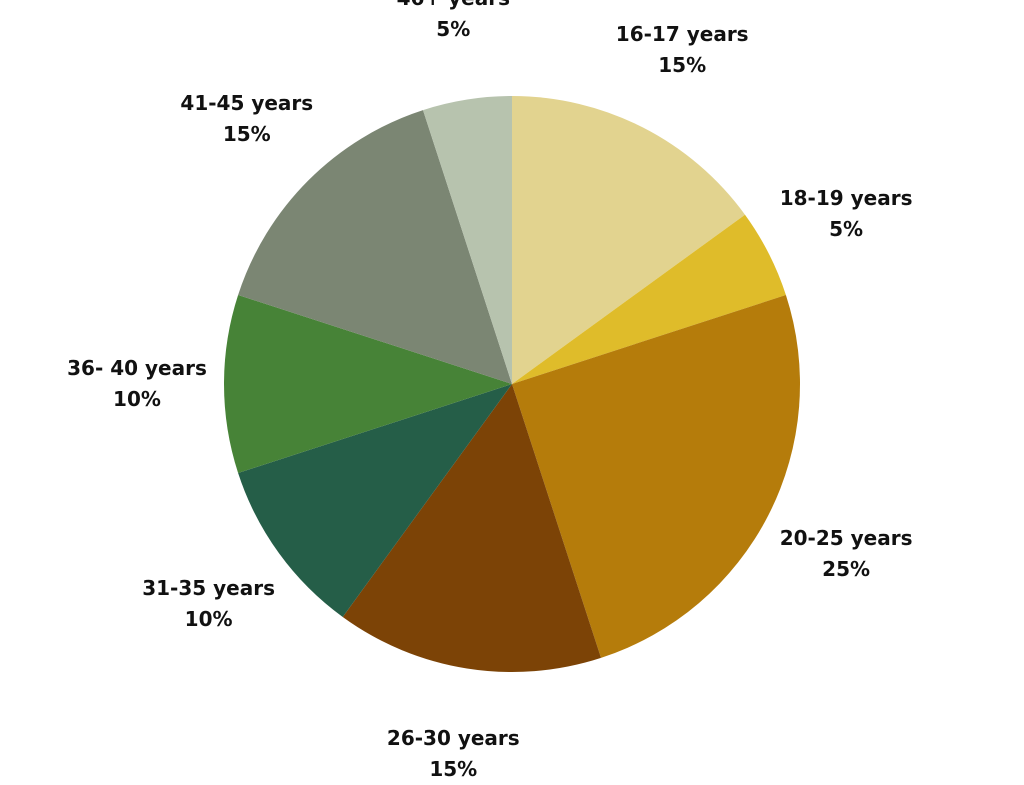  What do you see at coordinates (656, 476) in the screenshot?
I see `pie-slice-20-25-years` at bounding box center [656, 476].